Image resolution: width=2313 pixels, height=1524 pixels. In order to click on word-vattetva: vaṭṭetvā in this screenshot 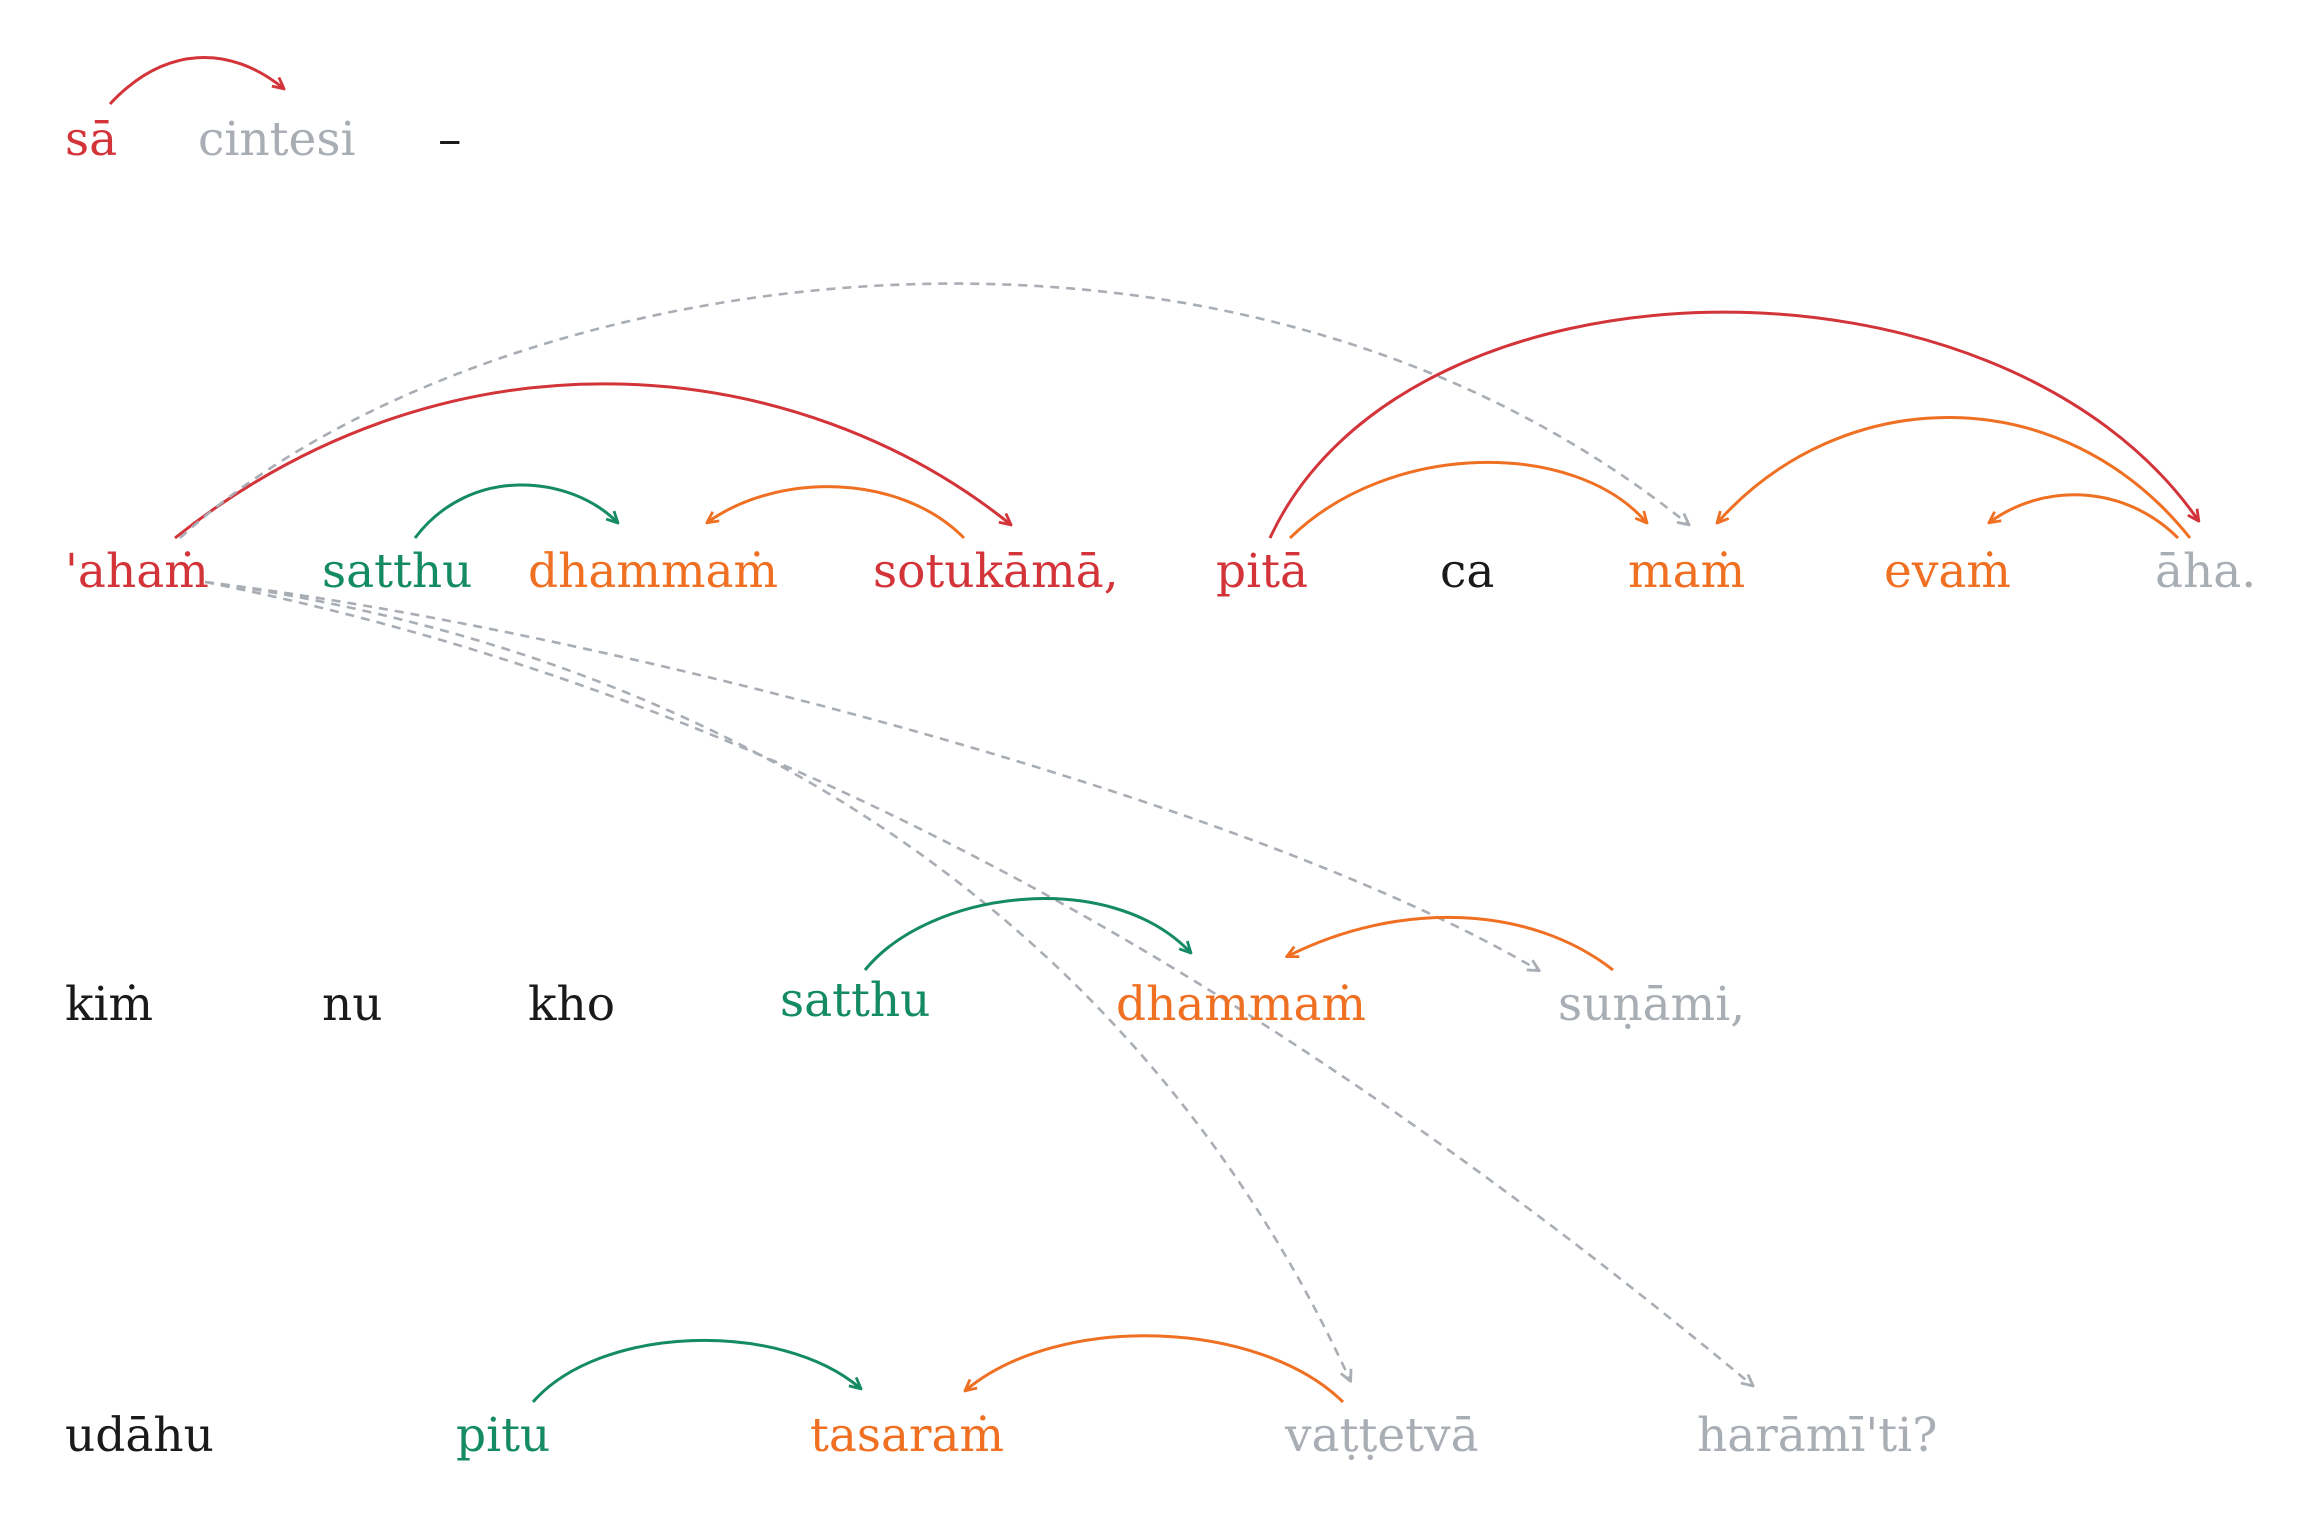, I will do `click(1381, 1435)`.